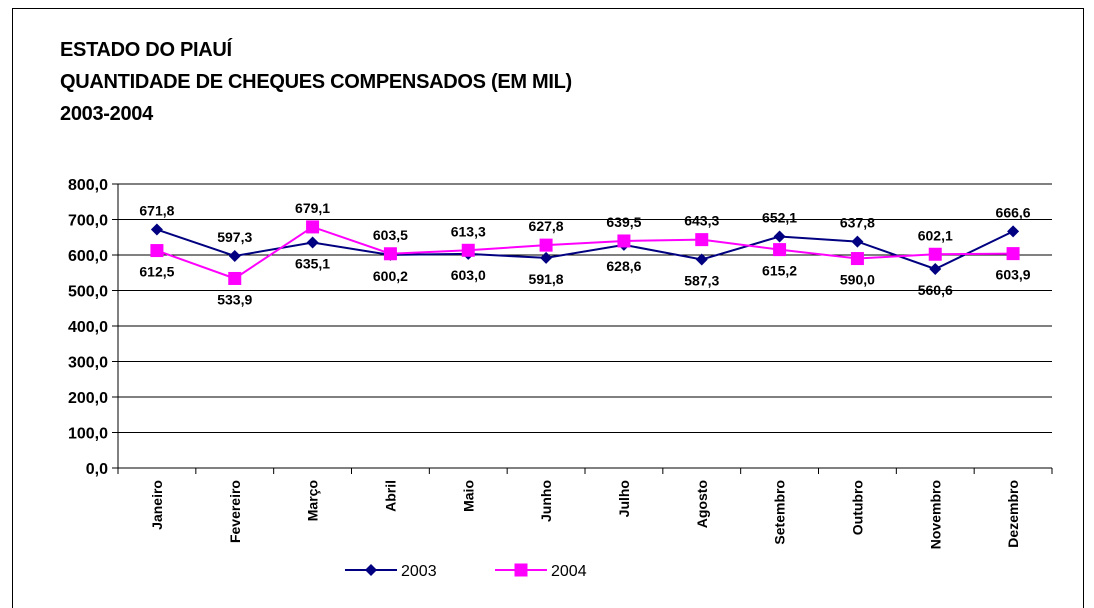 This screenshot has height=608, width=1094. What do you see at coordinates (371, 570) in the screenshot?
I see `legend-marker-2003` at bounding box center [371, 570].